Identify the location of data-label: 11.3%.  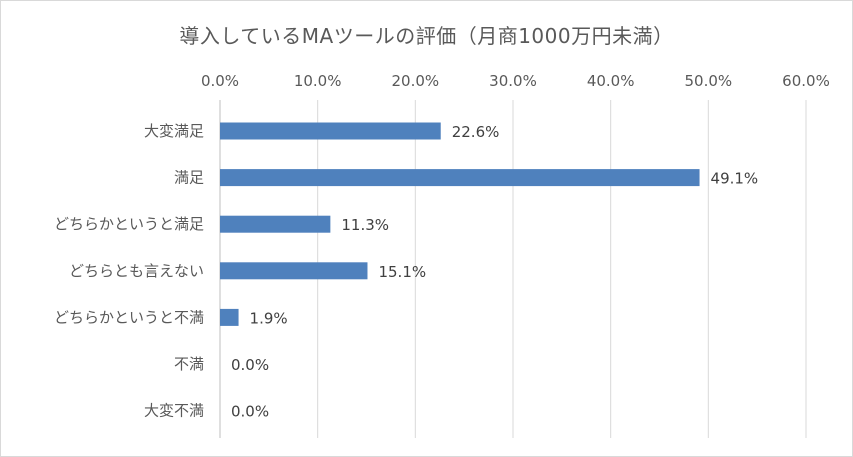
(365, 225).